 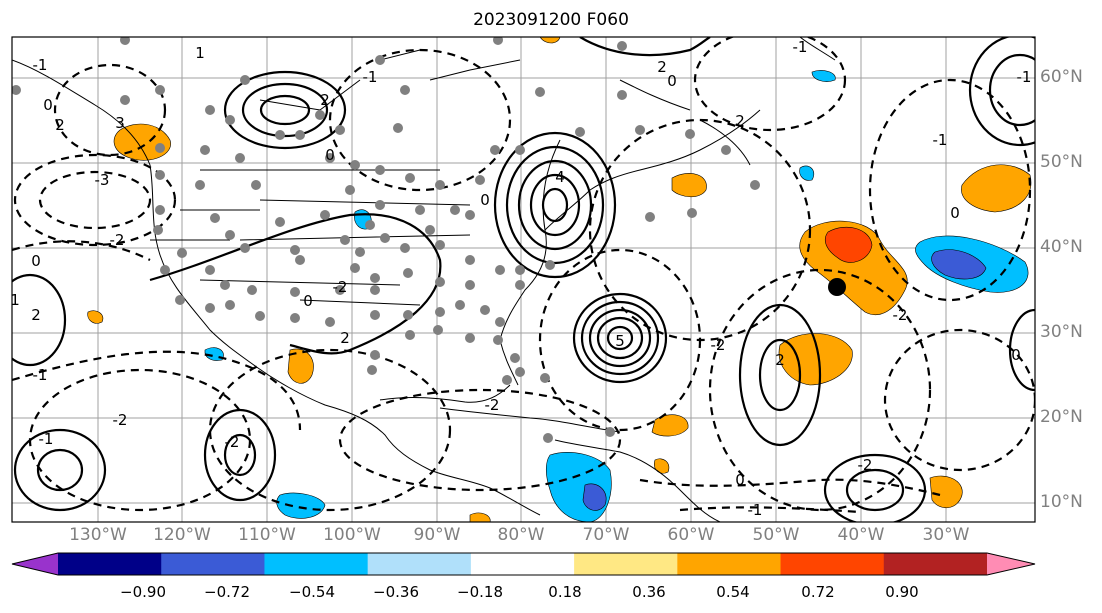 I want to click on lat-label: 10°N, so click(x=1061, y=502).